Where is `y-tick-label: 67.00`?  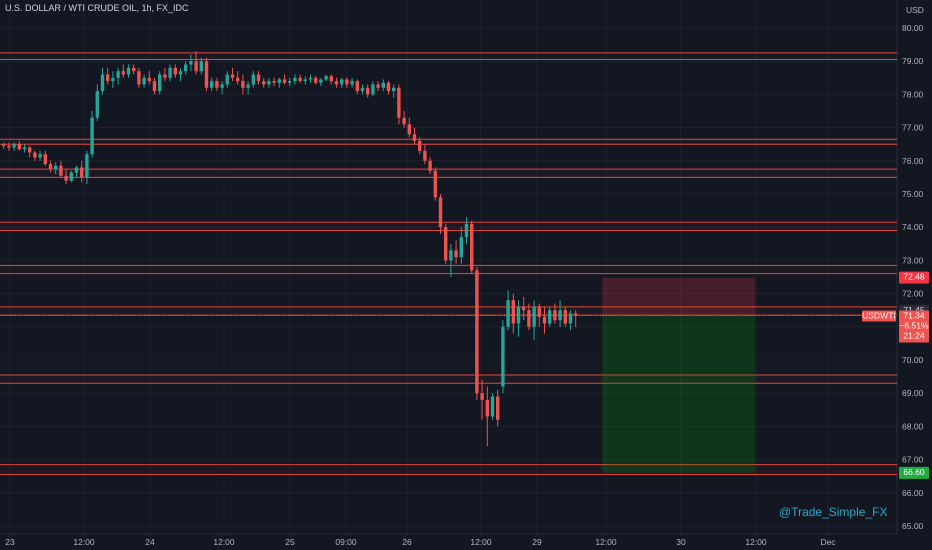
y-tick-label: 67.00 is located at coordinates (913, 460).